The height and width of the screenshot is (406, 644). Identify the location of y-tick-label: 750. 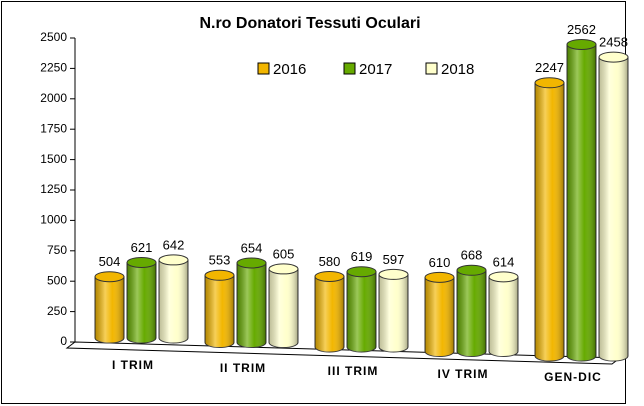
(57, 250).